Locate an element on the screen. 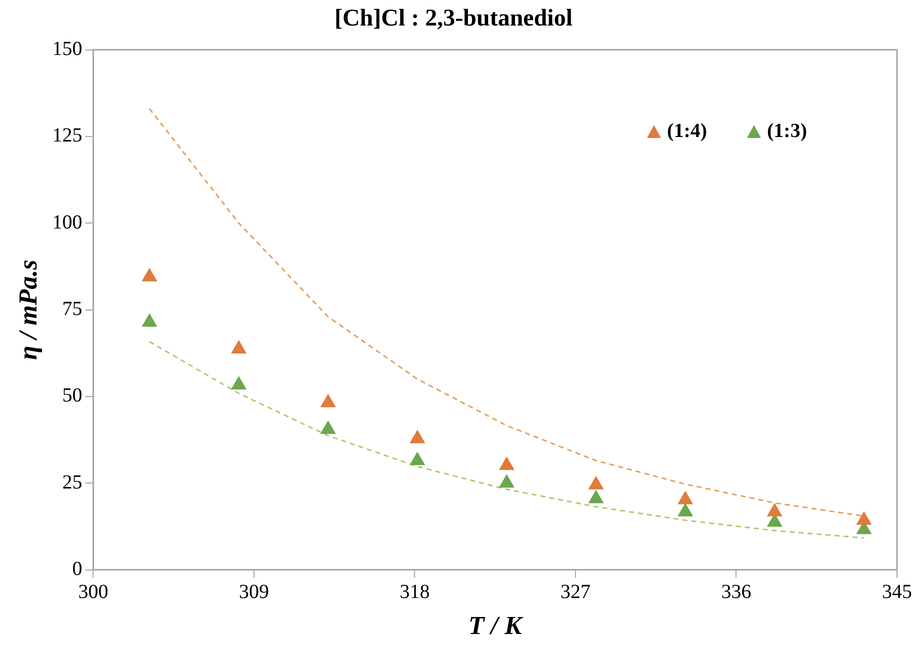  x-tick-label: 345 is located at coordinates (897, 592).